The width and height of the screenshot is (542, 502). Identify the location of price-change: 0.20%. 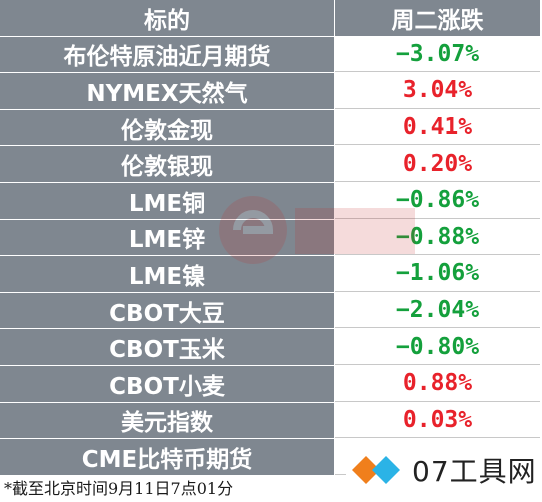
(437, 164).